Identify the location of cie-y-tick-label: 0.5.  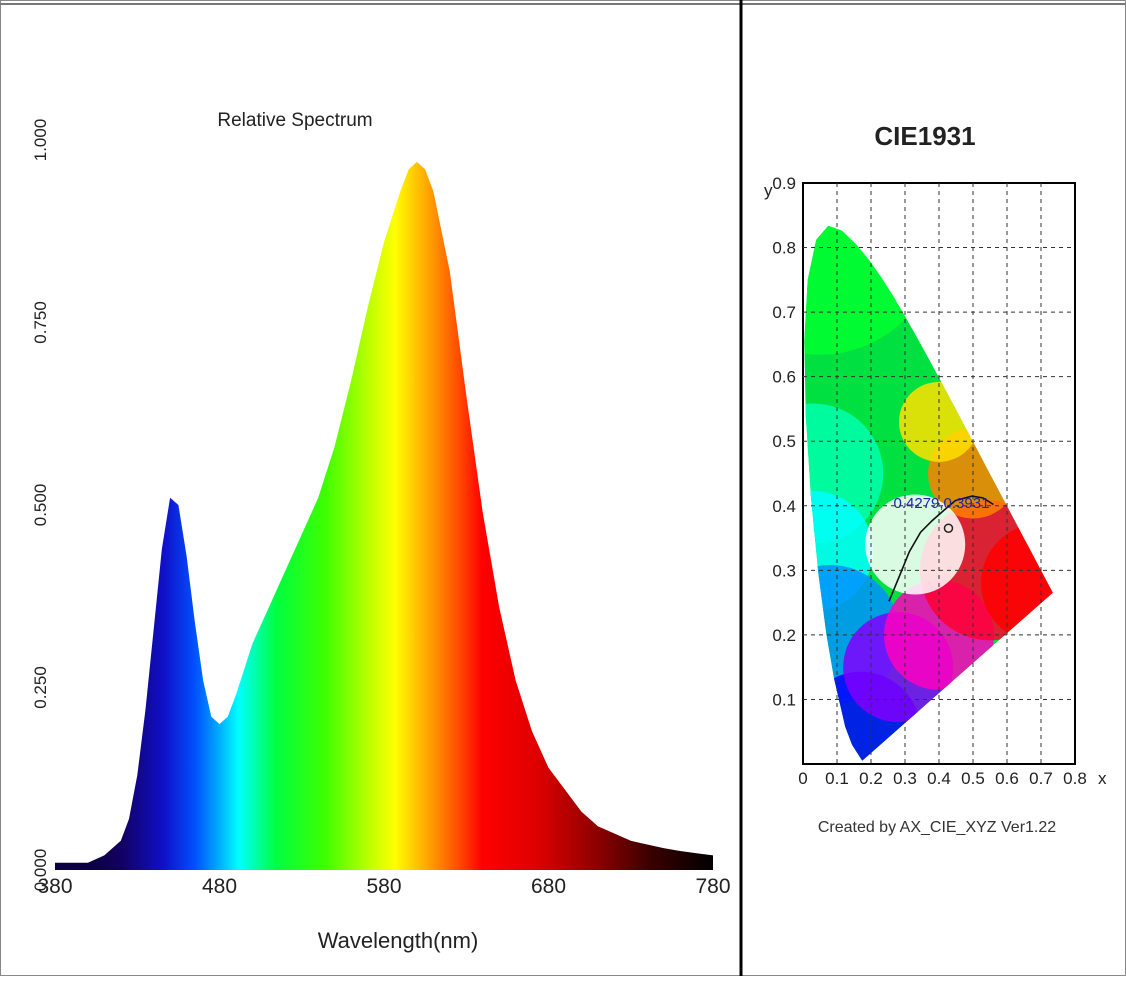
(784, 441).